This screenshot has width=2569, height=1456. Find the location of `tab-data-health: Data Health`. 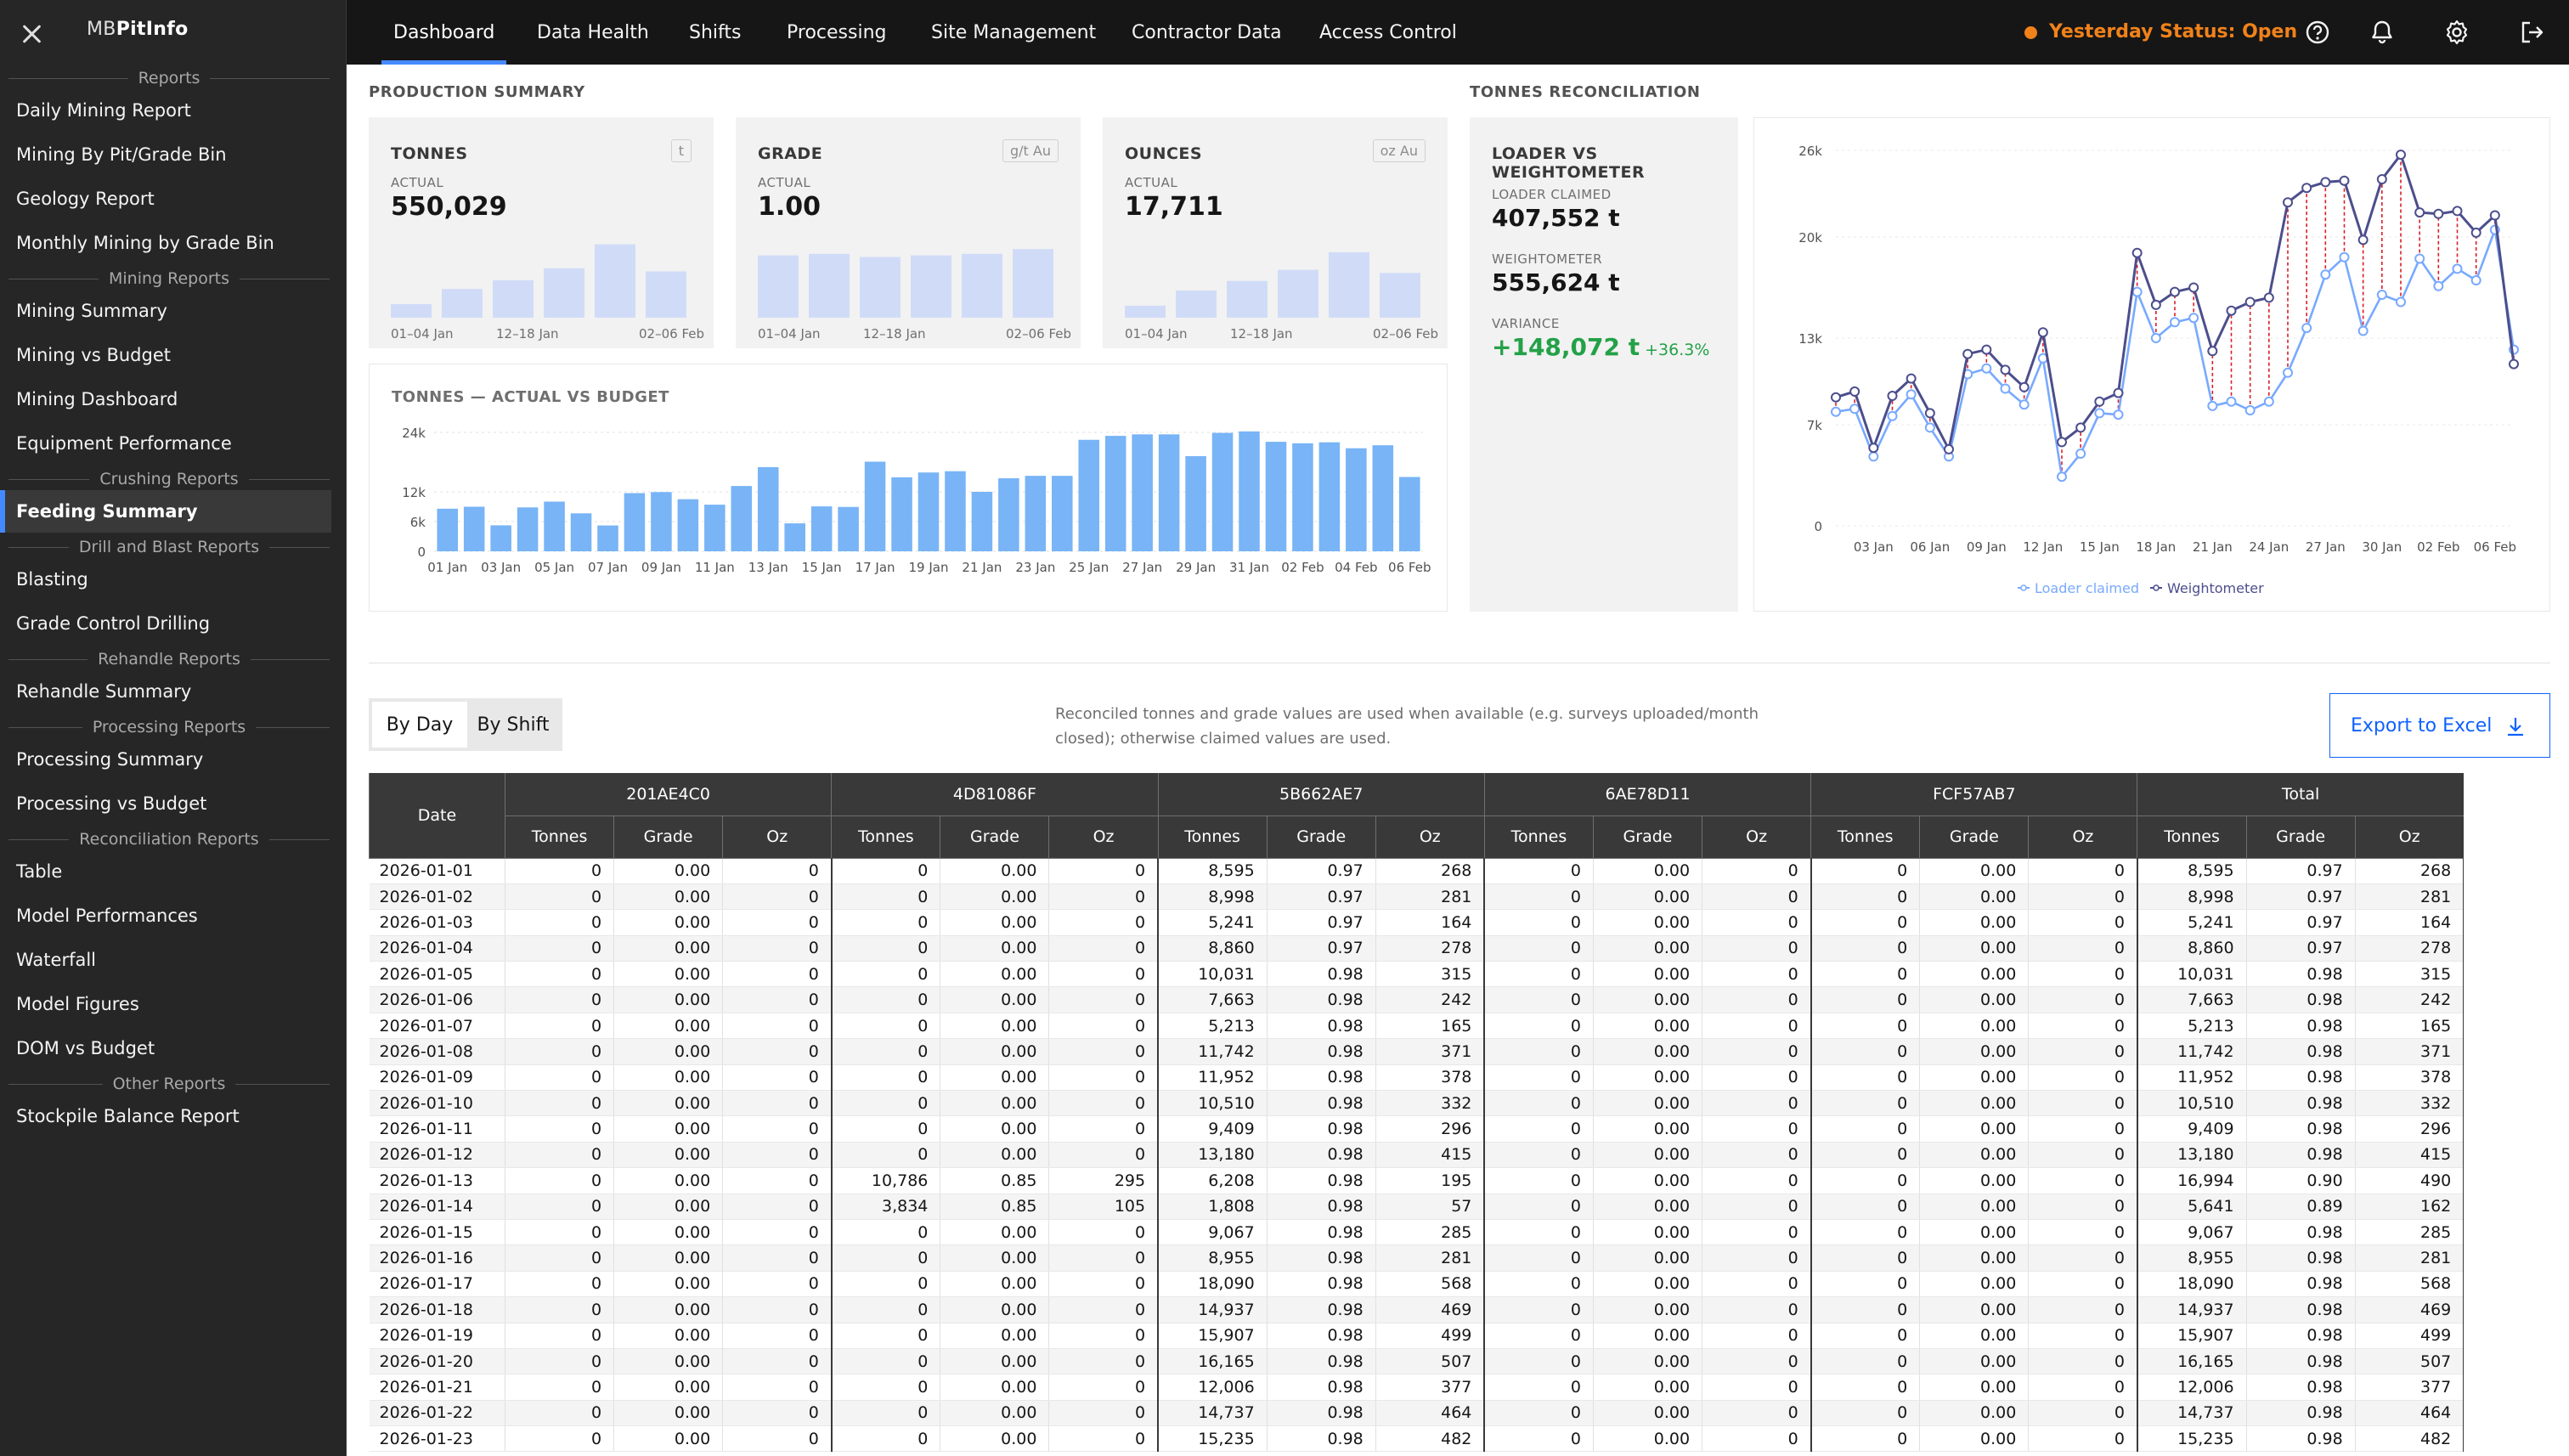

tab-data-health: Data Health is located at coordinates (593, 32).